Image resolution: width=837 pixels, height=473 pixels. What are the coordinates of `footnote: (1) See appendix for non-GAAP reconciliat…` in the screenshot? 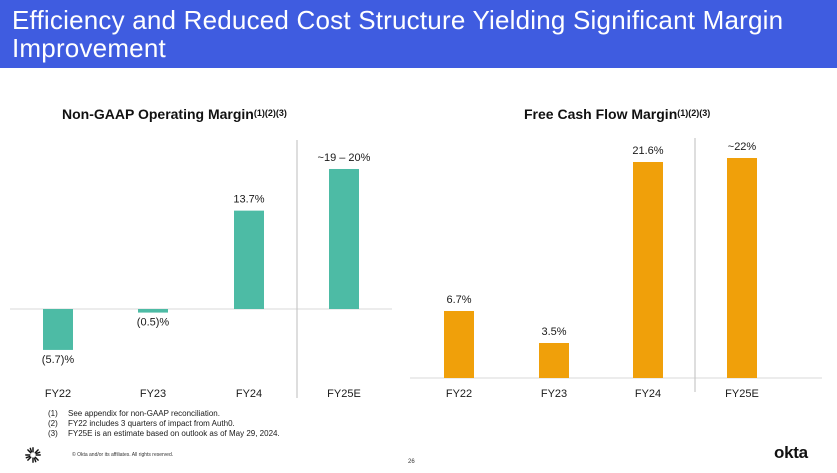 It's located at (164, 414).